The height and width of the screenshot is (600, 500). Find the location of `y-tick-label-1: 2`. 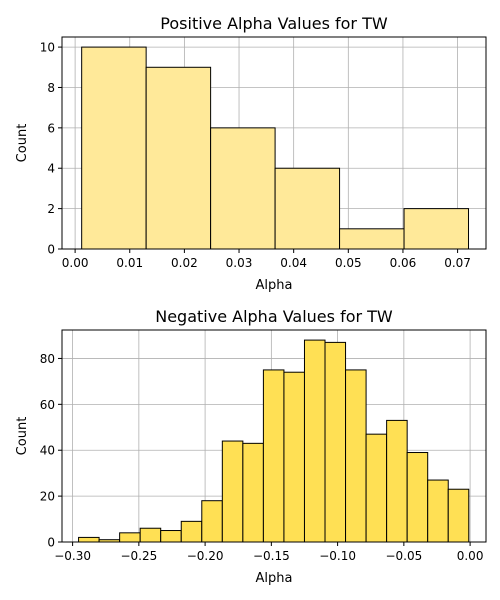

y-tick-label-1: 2 is located at coordinates (51, 209).